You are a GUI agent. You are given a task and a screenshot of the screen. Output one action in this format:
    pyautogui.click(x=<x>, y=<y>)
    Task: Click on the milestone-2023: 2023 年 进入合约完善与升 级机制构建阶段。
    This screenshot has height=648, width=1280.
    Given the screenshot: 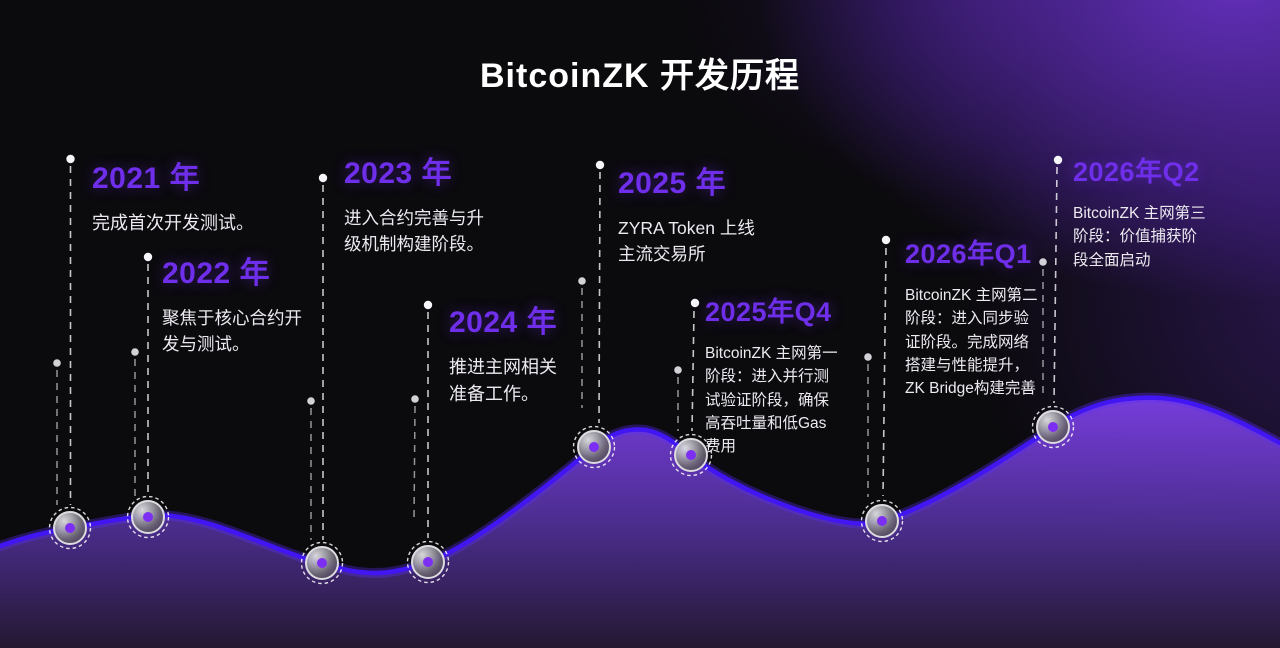 What is the action you would take?
    pyautogui.click(x=431, y=203)
    